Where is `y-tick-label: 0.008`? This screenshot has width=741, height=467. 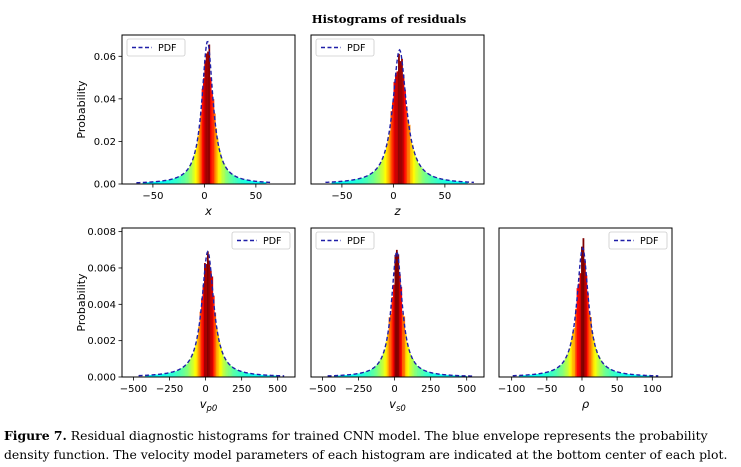 y-tick-label: 0.008 is located at coordinates (101, 232).